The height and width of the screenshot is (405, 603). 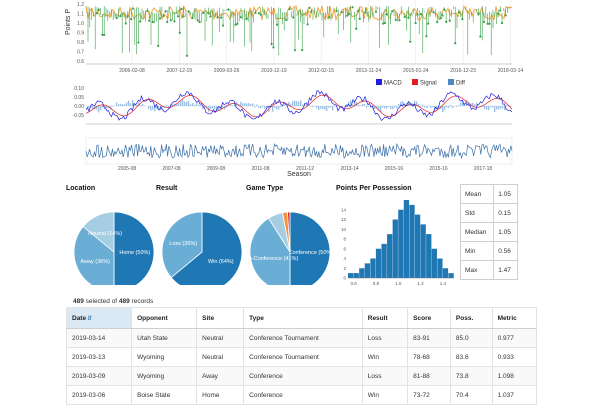 What do you see at coordinates (79, 107) in the screenshot?
I see `macd-ytick-label: 0.00` at bounding box center [79, 107].